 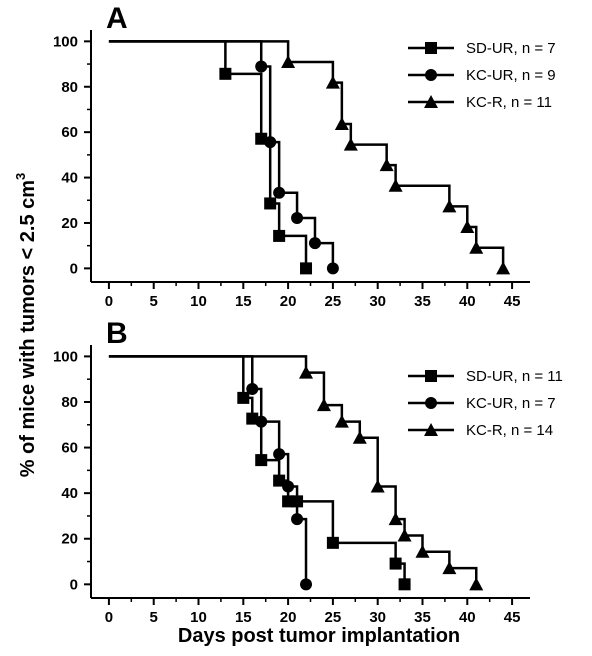 I want to click on series-line-circle, so click(x=208, y=470).